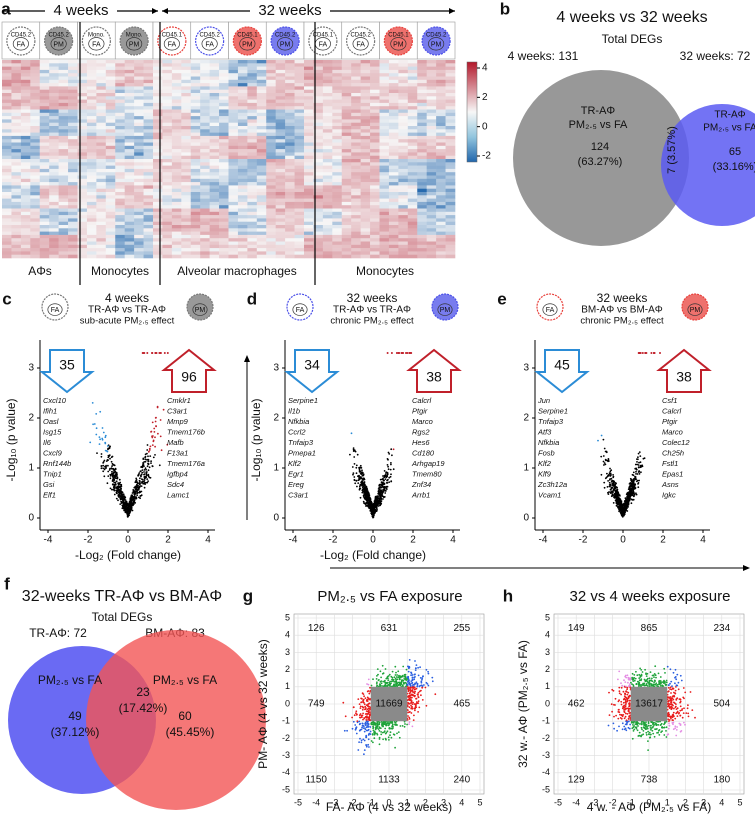  Describe the element at coordinates (623, 540) in the screenshot. I see `x-tick-label: 0` at that location.